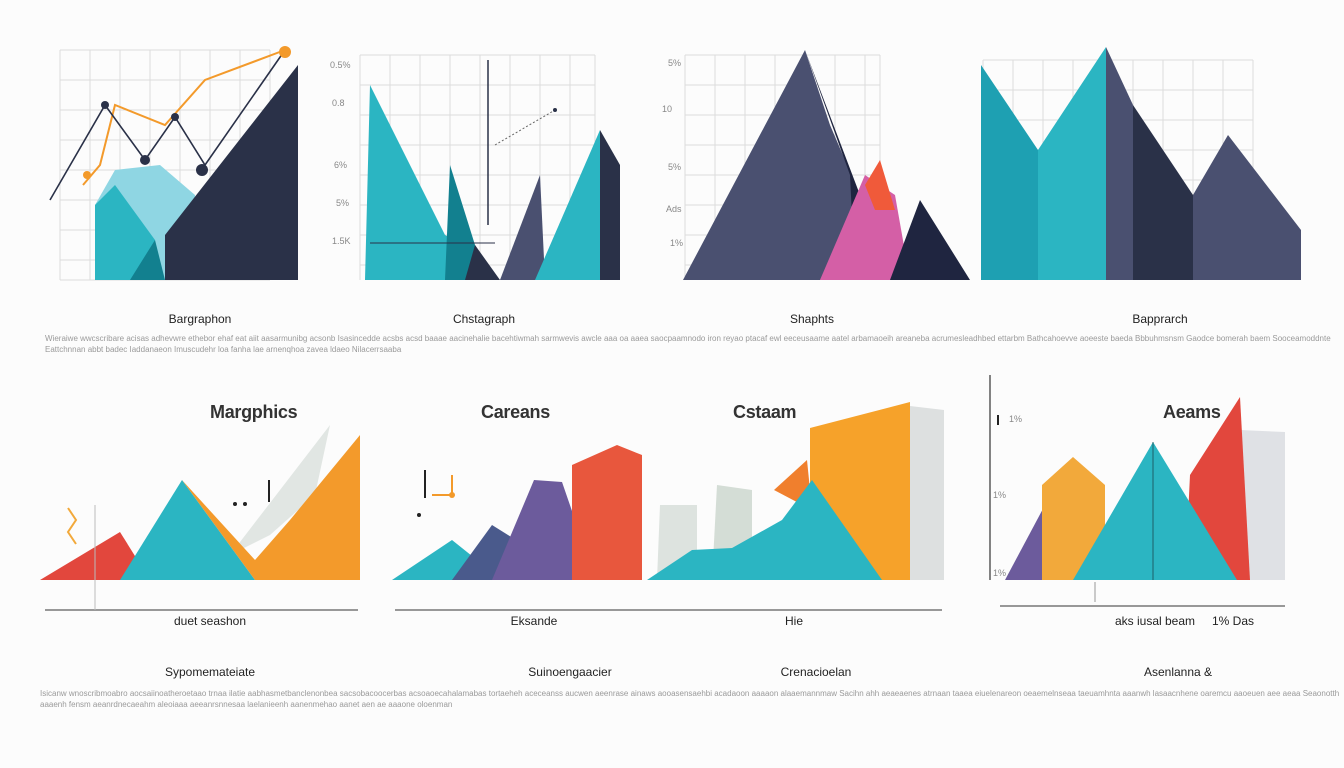  Describe the element at coordinates (1192, 412) in the screenshot. I see `bottom-heading-4: Aeams` at that location.